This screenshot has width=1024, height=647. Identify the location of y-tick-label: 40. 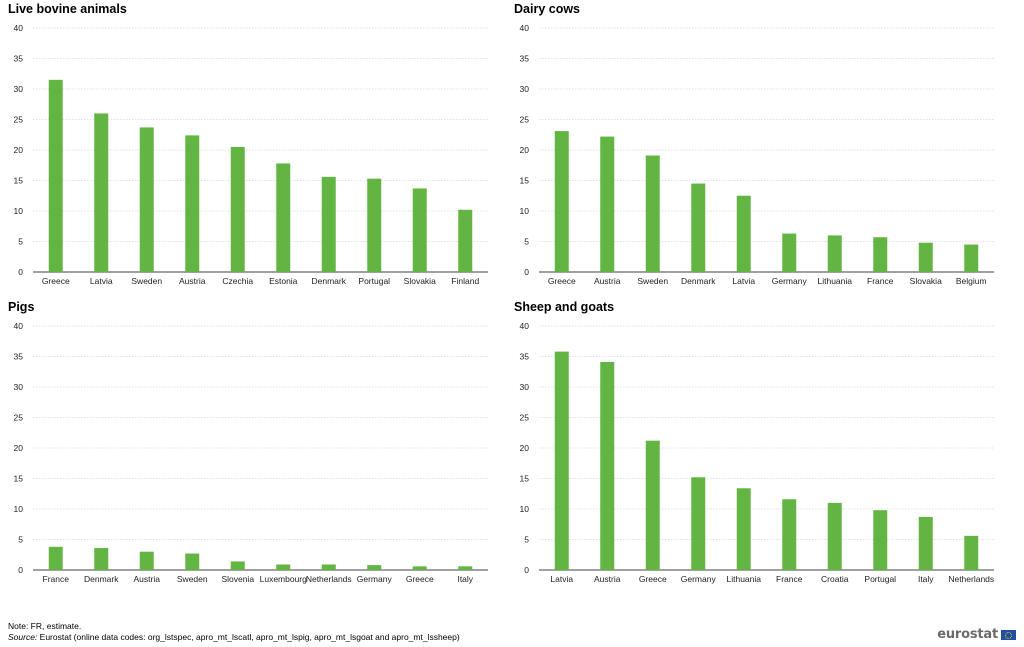
(525, 28).